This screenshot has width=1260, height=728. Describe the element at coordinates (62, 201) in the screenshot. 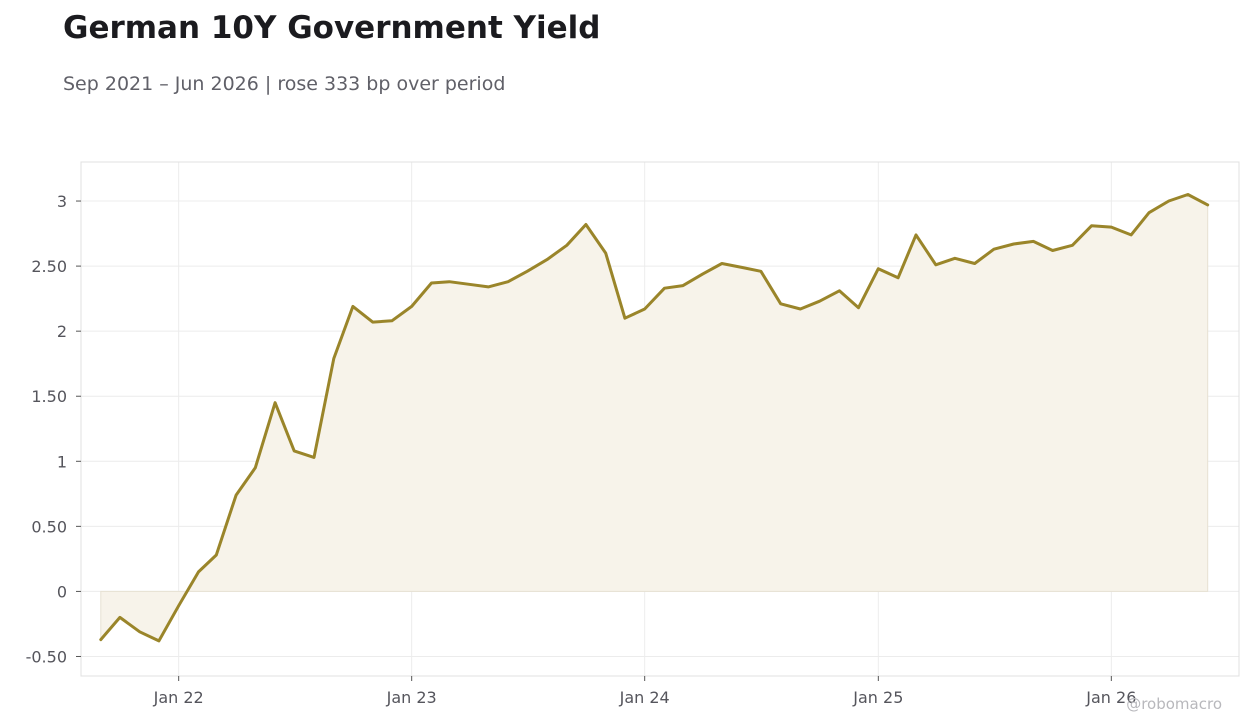

I see `y-tick-label: 3` at that location.